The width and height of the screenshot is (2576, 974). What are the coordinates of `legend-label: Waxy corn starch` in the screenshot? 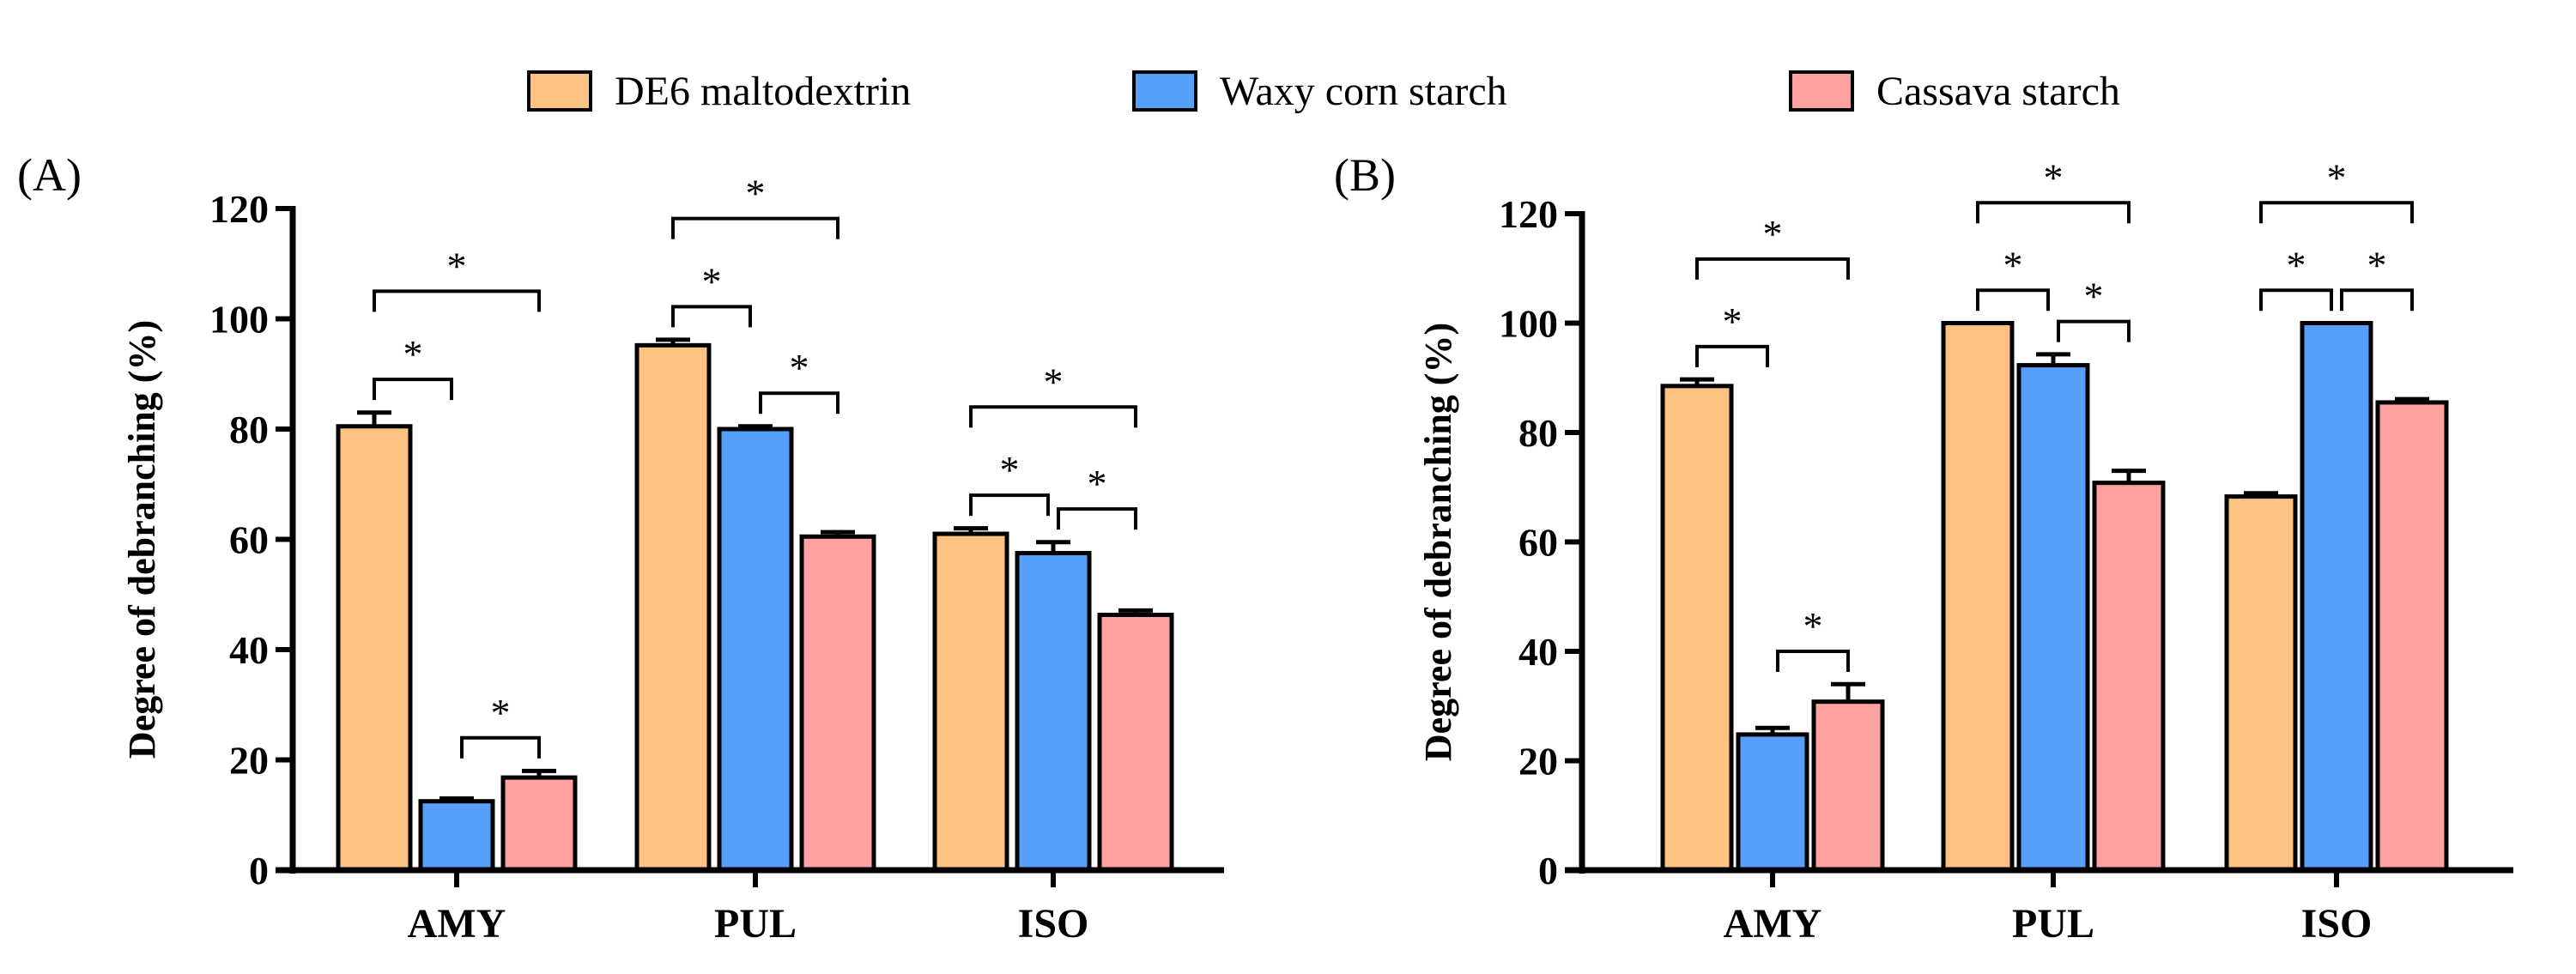 It's located at (1363, 92).